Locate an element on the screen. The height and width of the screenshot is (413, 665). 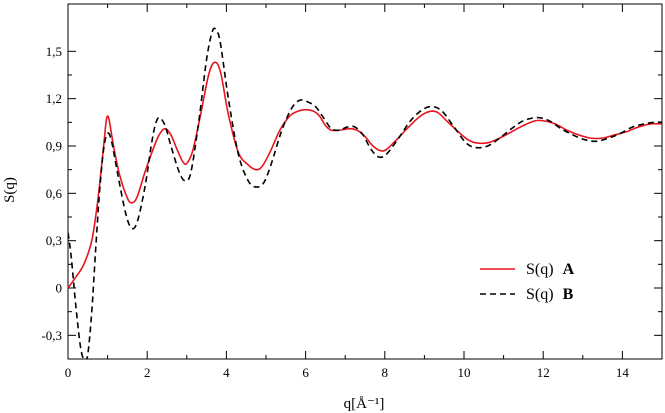
y-tick-label: 0,3 is located at coordinates (54, 240).